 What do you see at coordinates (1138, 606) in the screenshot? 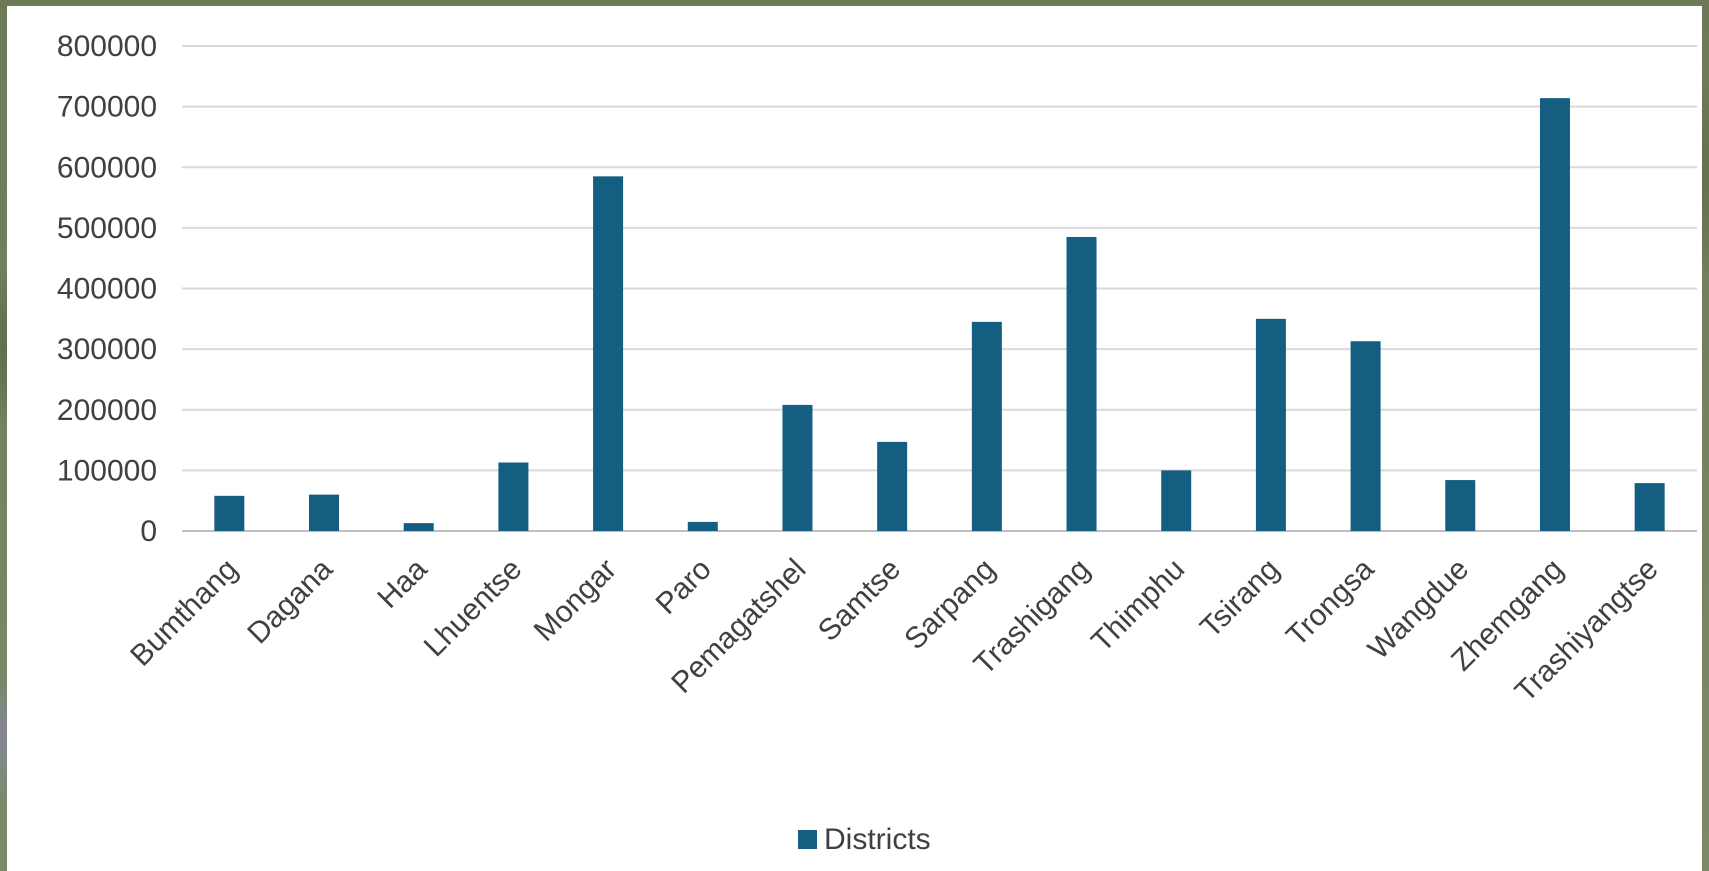
I see `x-category-label: Thimphu` at bounding box center [1138, 606].